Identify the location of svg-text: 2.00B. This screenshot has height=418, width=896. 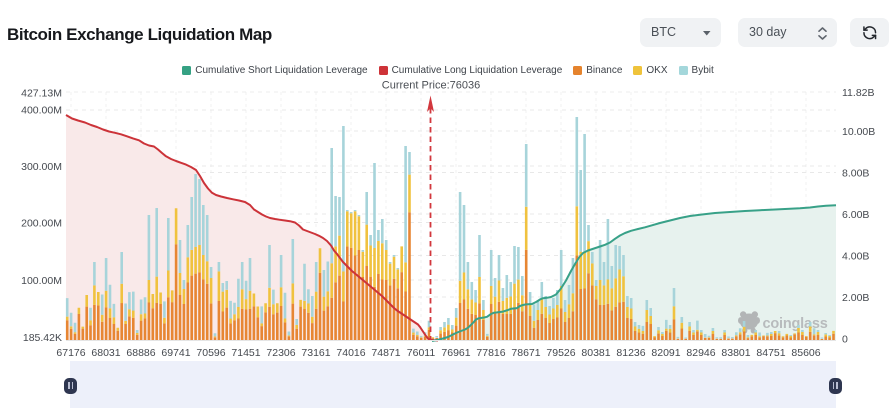
(855, 298).